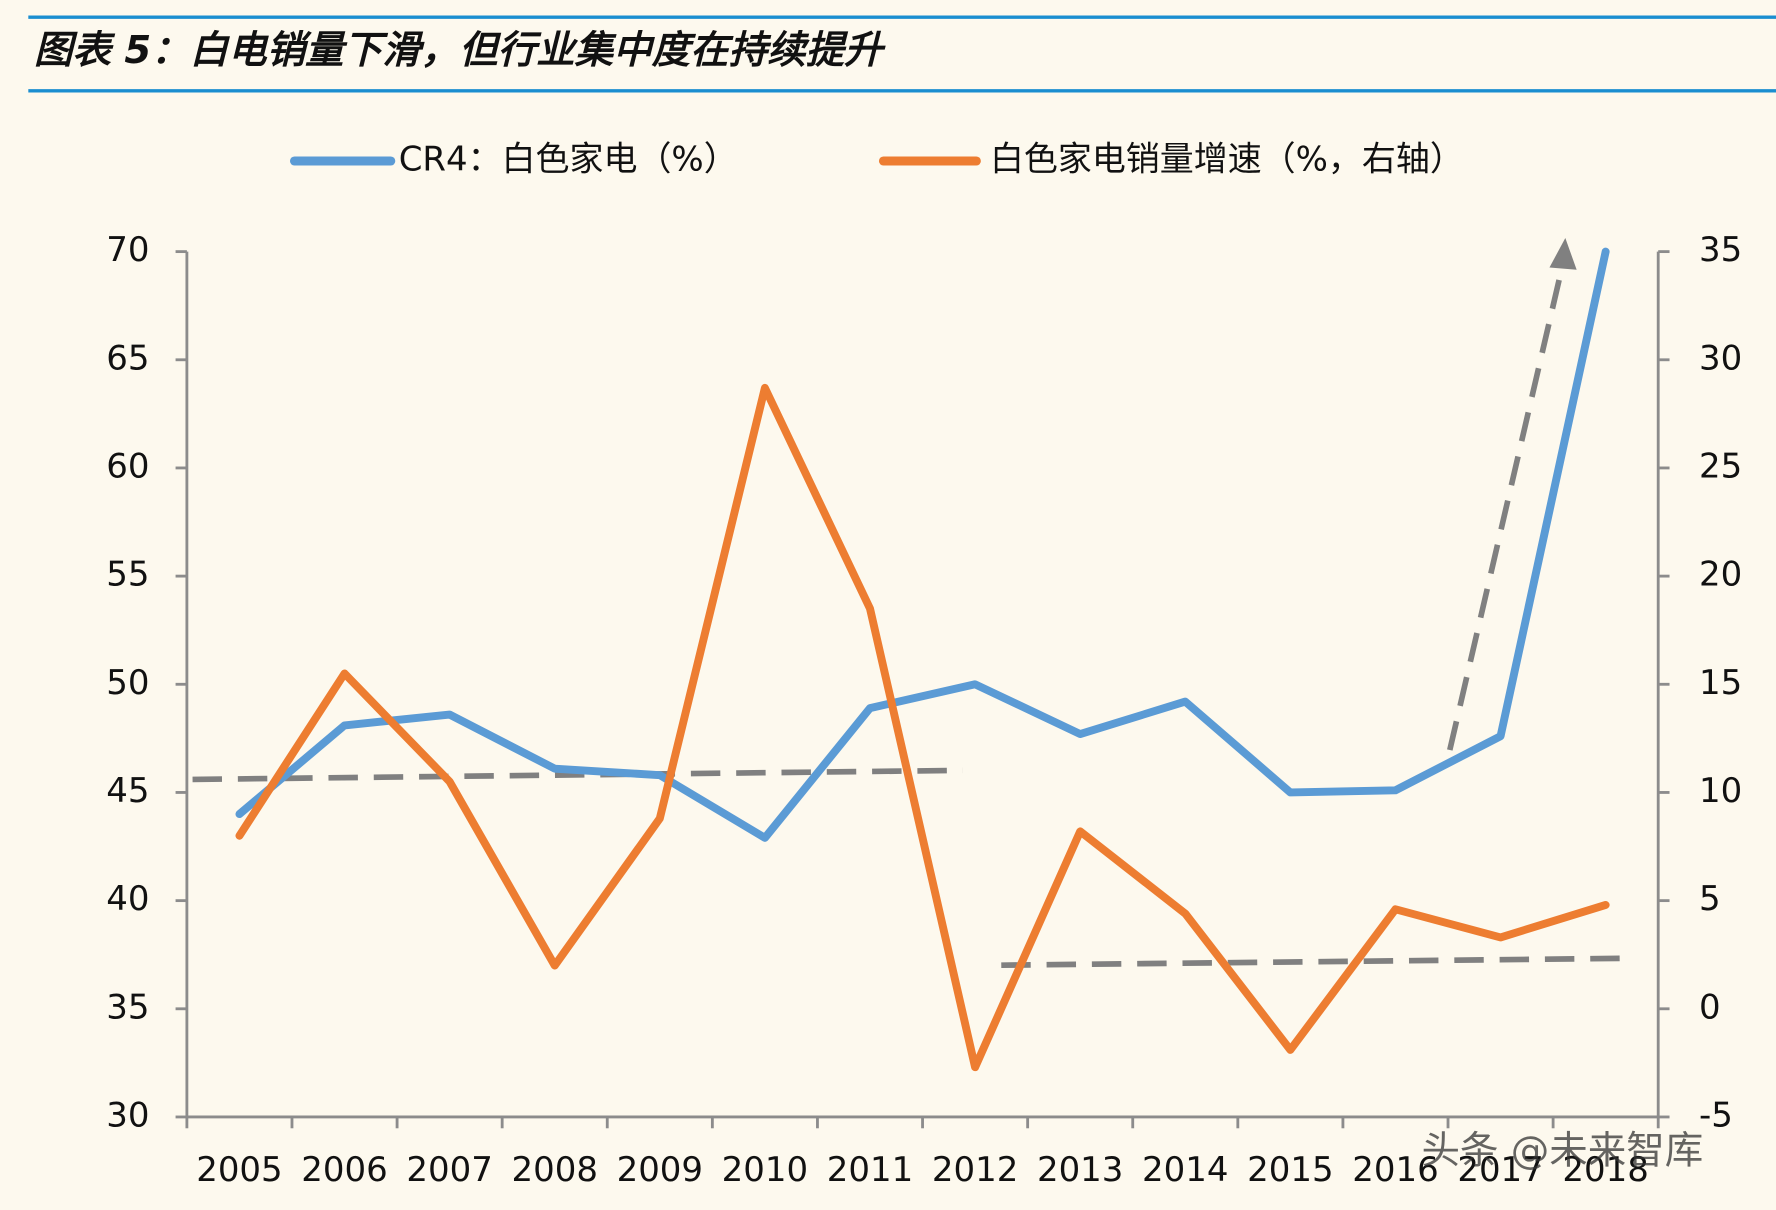 The height and width of the screenshot is (1210, 1776). What do you see at coordinates (127, 1007) in the screenshot?
I see `y-tick-label: 35` at bounding box center [127, 1007].